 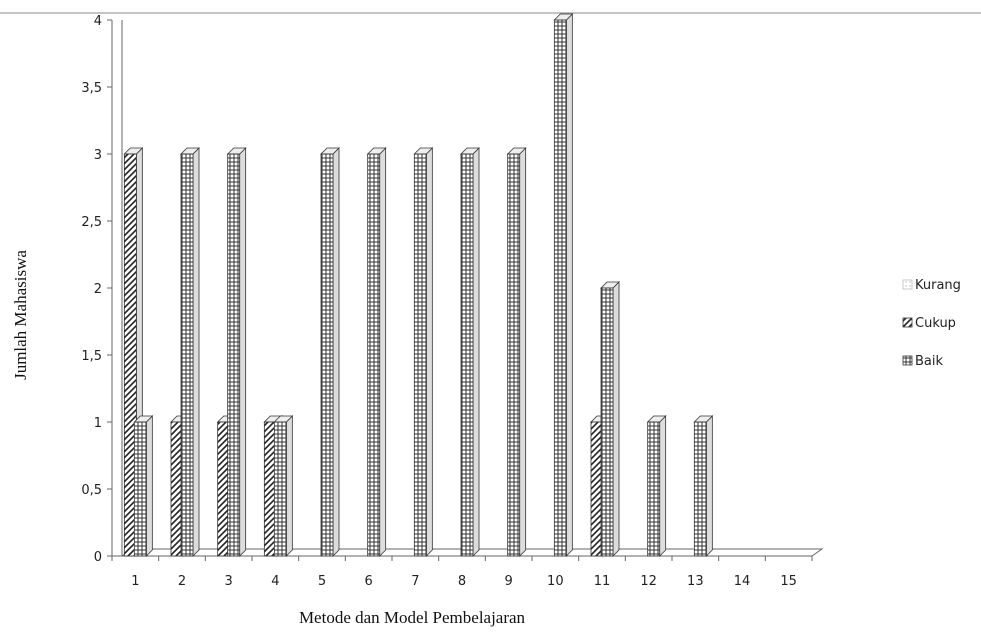 What do you see at coordinates (415, 581) in the screenshot?
I see `x-tick-label: 7` at bounding box center [415, 581].